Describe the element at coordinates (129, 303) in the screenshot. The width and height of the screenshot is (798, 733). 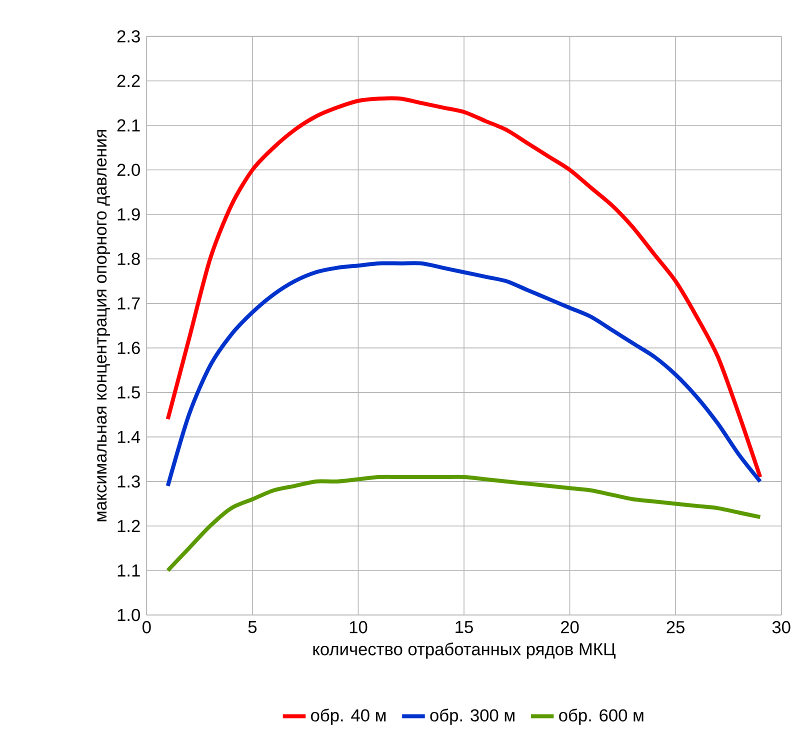
I see `y-tick-label: 1.7` at that location.